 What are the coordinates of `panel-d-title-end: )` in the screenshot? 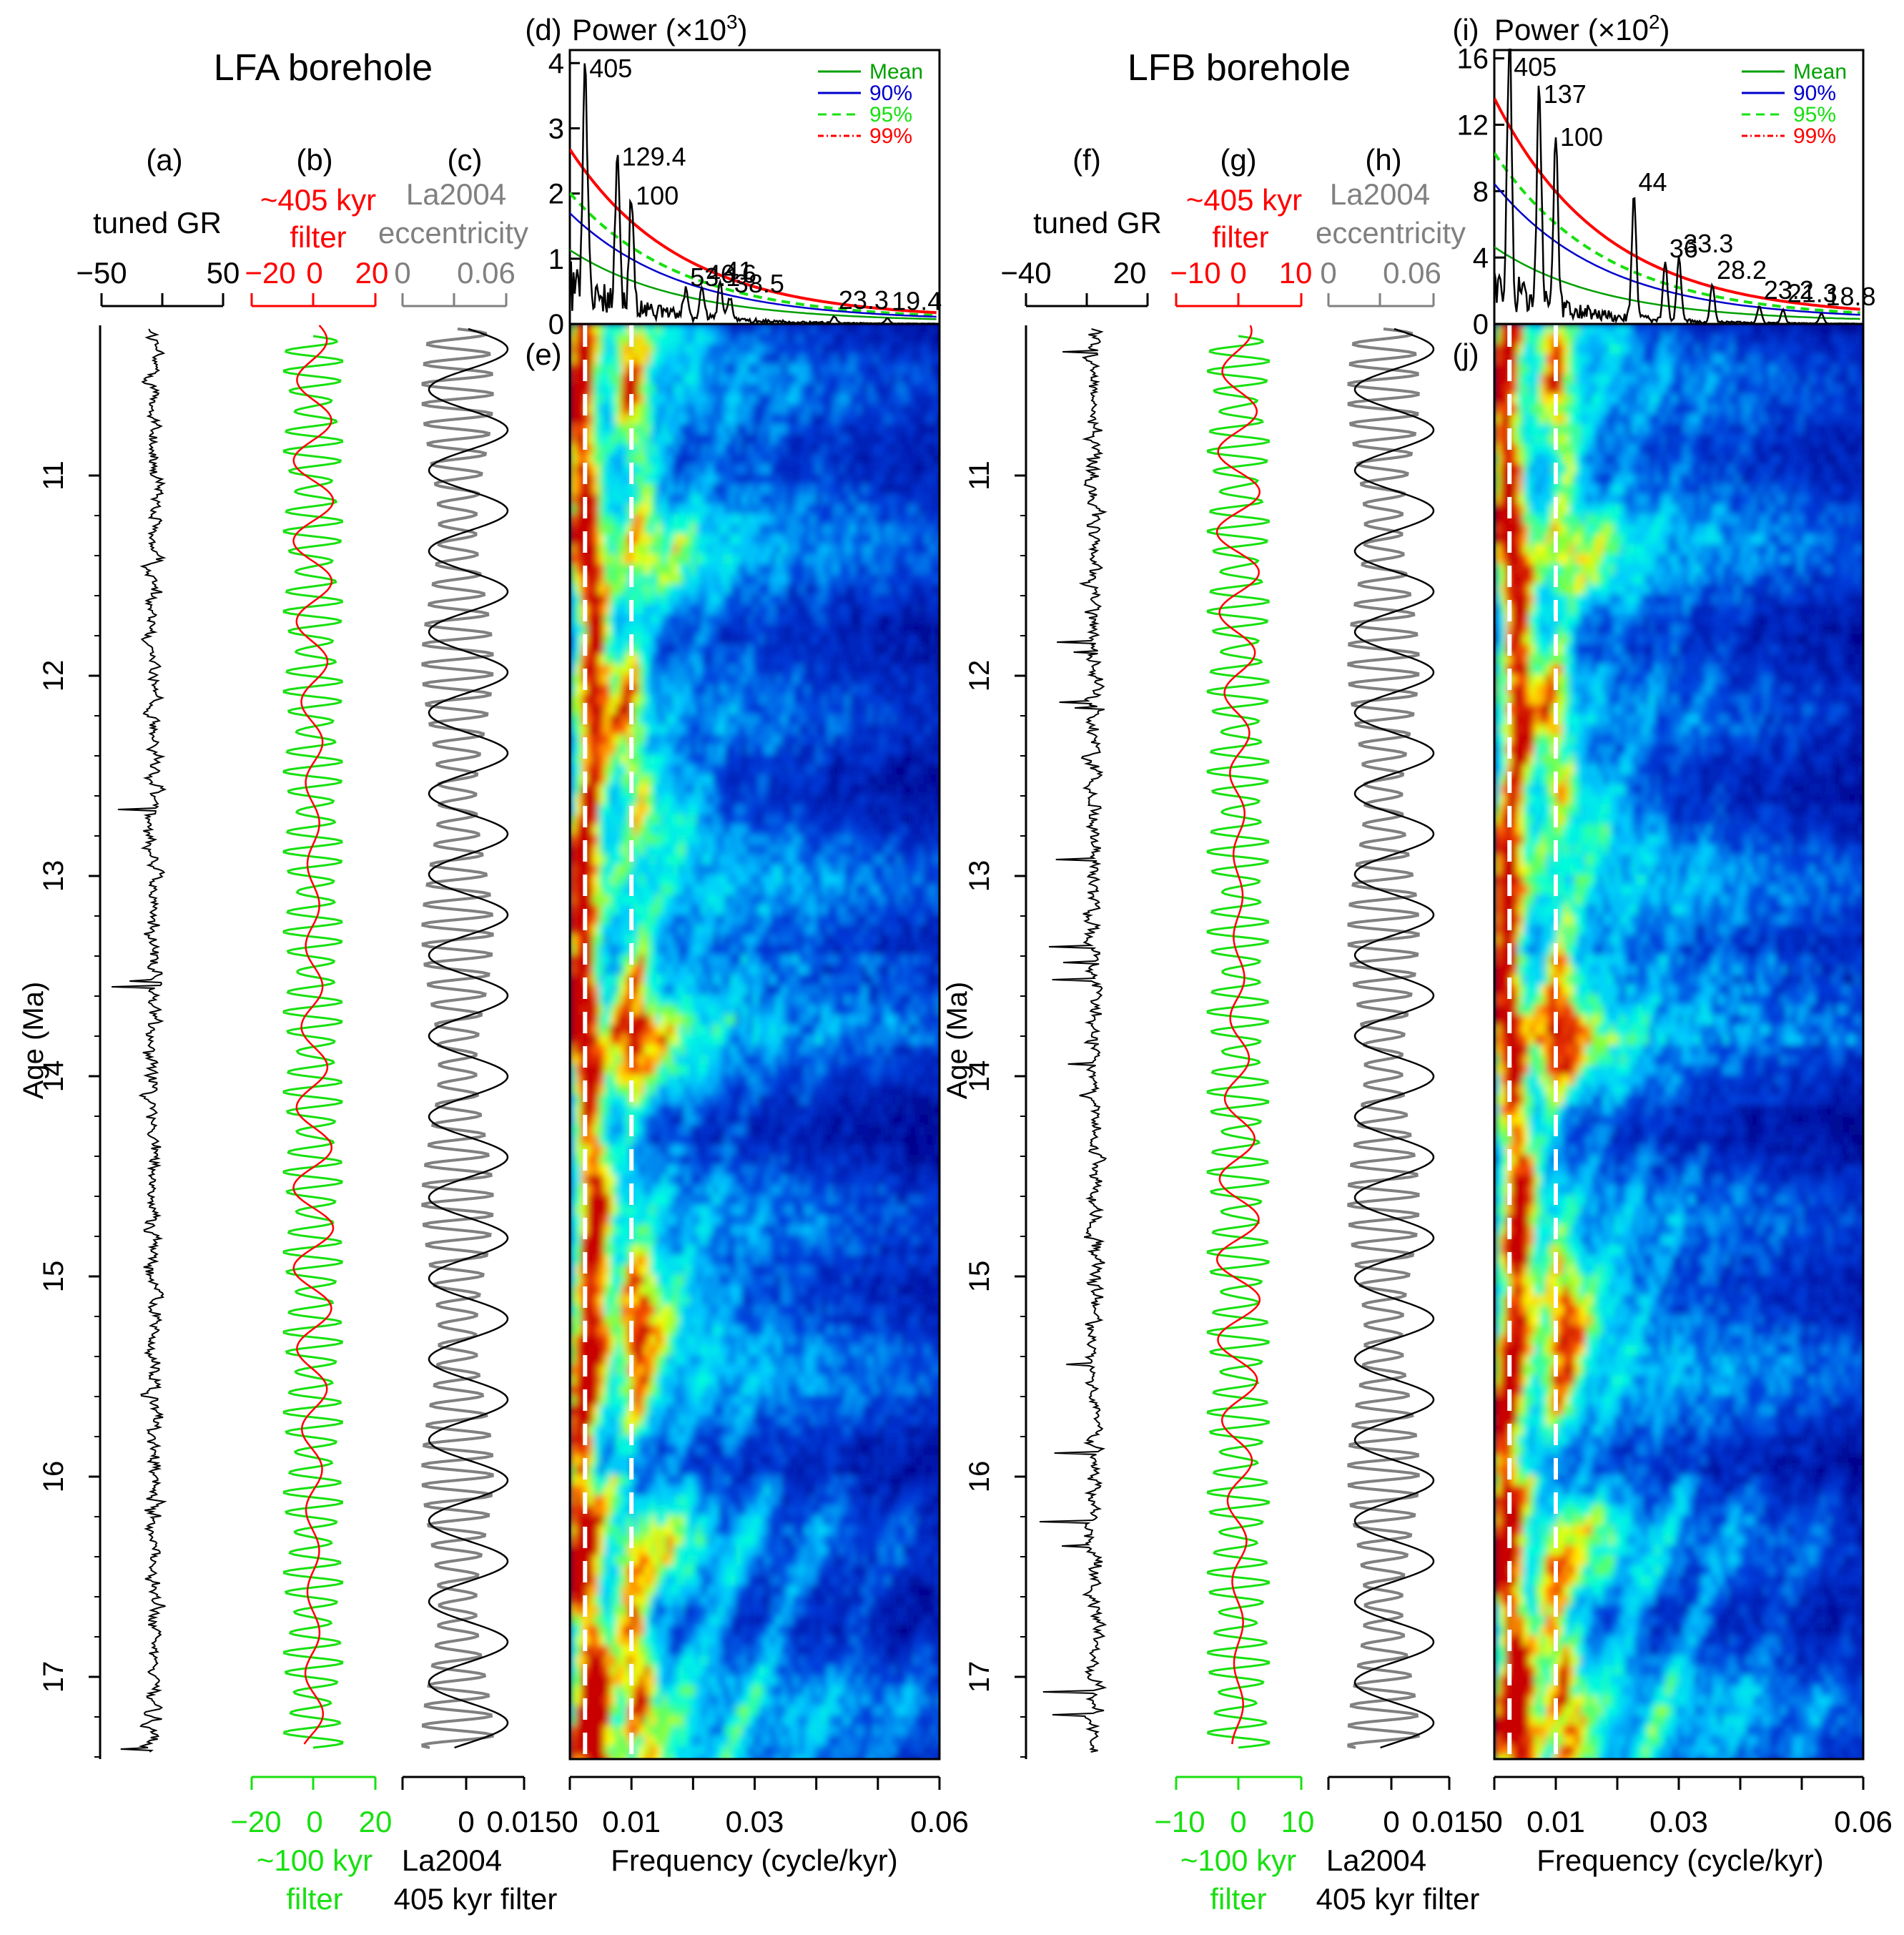 It's located at (743, 29).